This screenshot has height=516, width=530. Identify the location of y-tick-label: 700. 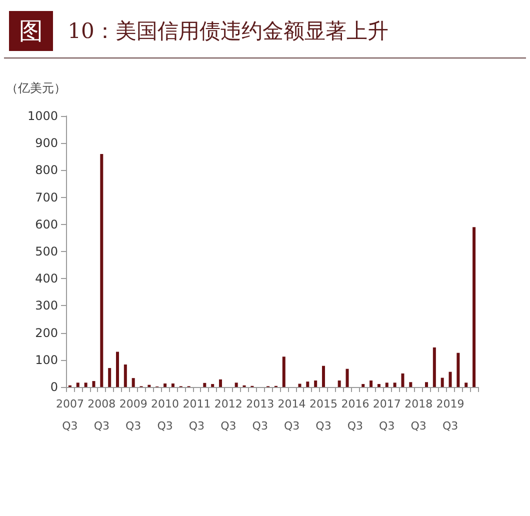
(46, 197).